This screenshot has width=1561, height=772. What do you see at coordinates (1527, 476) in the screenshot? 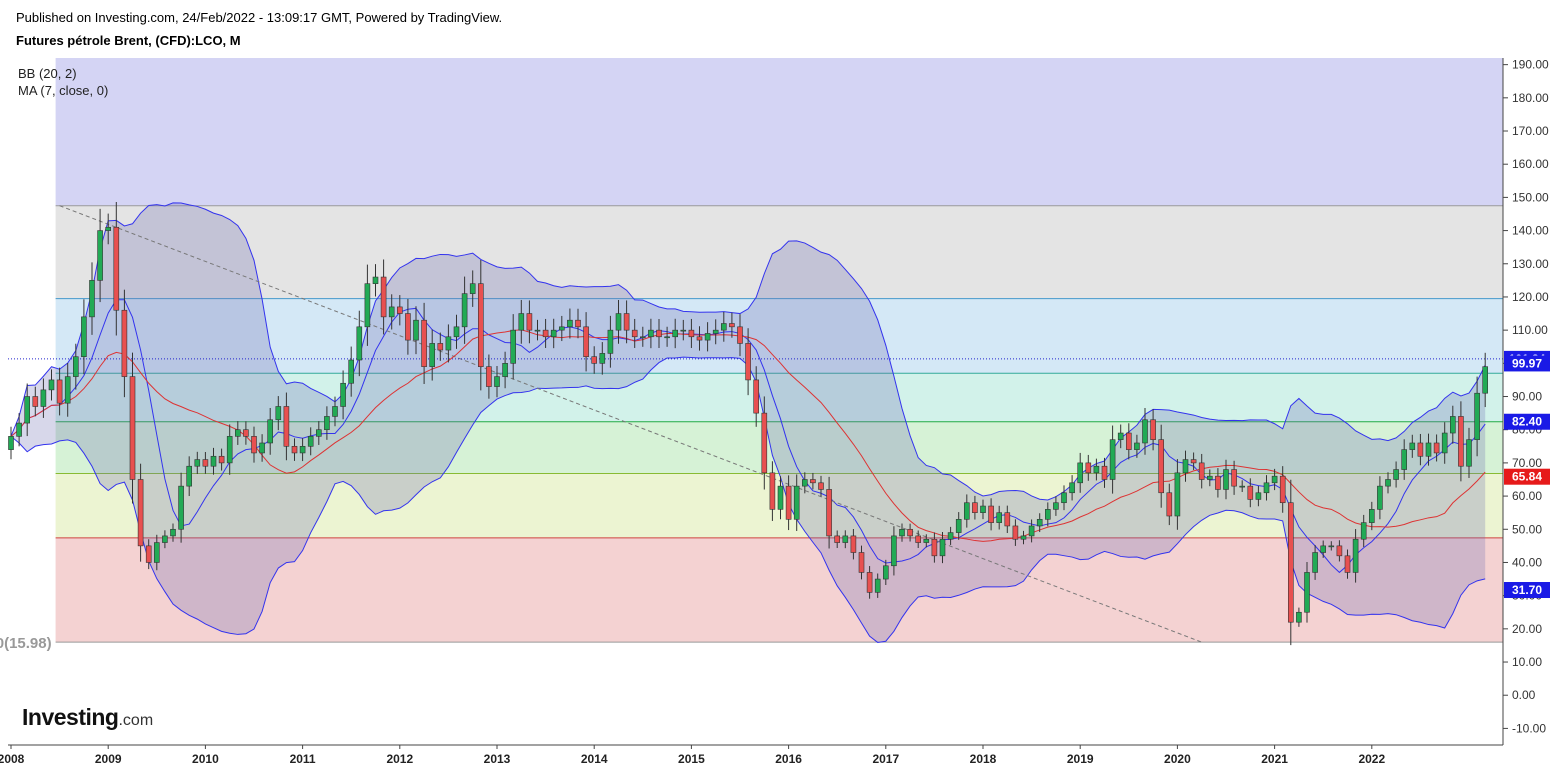
I see `price-badge` at bounding box center [1527, 476].